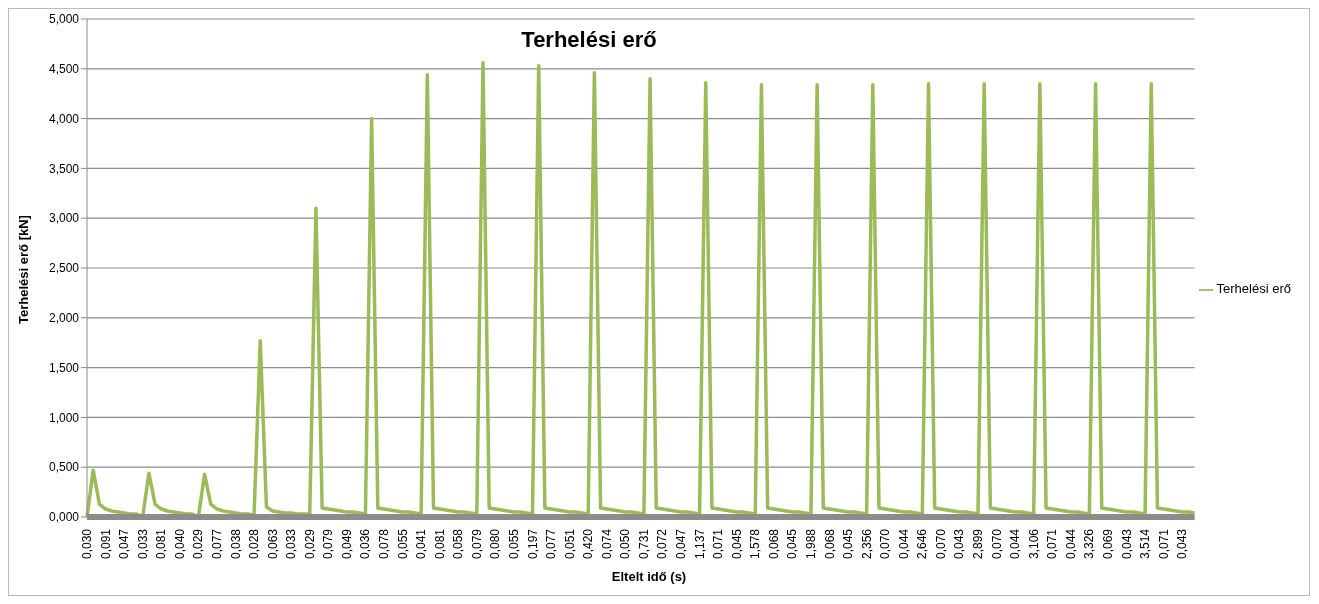 The image size is (1319, 604). Describe the element at coordinates (866, 544) in the screenshot. I see `x-tick-label: 2,356` at that location.